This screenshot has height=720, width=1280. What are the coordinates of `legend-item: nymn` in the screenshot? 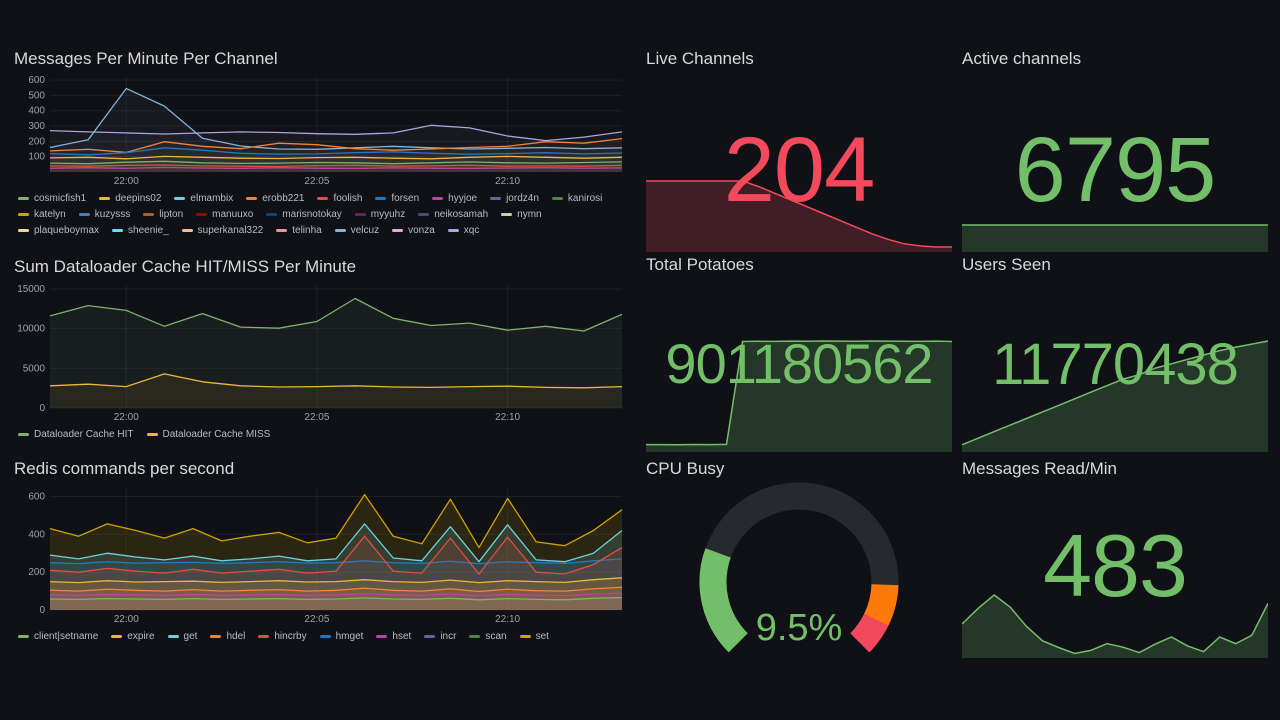 It's located at (521, 214).